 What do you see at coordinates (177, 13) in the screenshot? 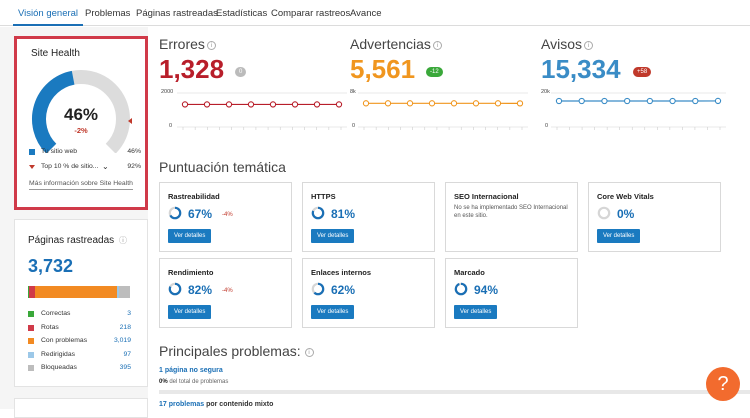
I see `tab-paginas-rastreadas: Páginas rastreadas` at bounding box center [177, 13].